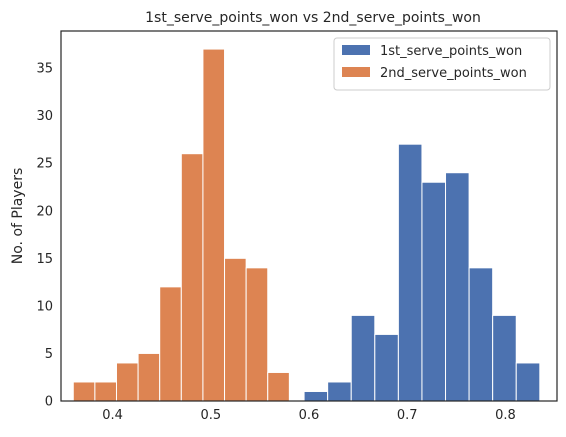 This screenshot has height=437, width=566. What do you see at coordinates (44, 116) in the screenshot?
I see `y-tick-label-7: 30` at bounding box center [44, 116].